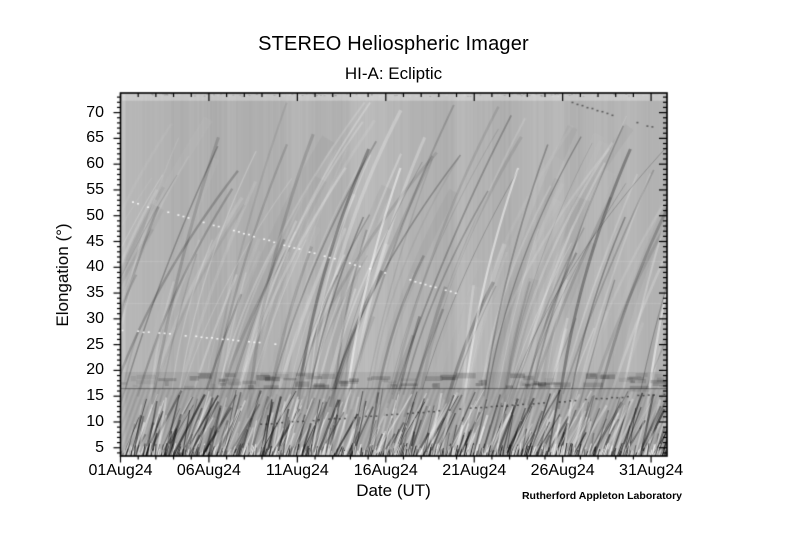 Image resolution: width=785 pixels, height=538 pixels. What do you see at coordinates (474, 470) in the screenshot?
I see `x-tick-label-21Aug24: 21Aug24` at bounding box center [474, 470].